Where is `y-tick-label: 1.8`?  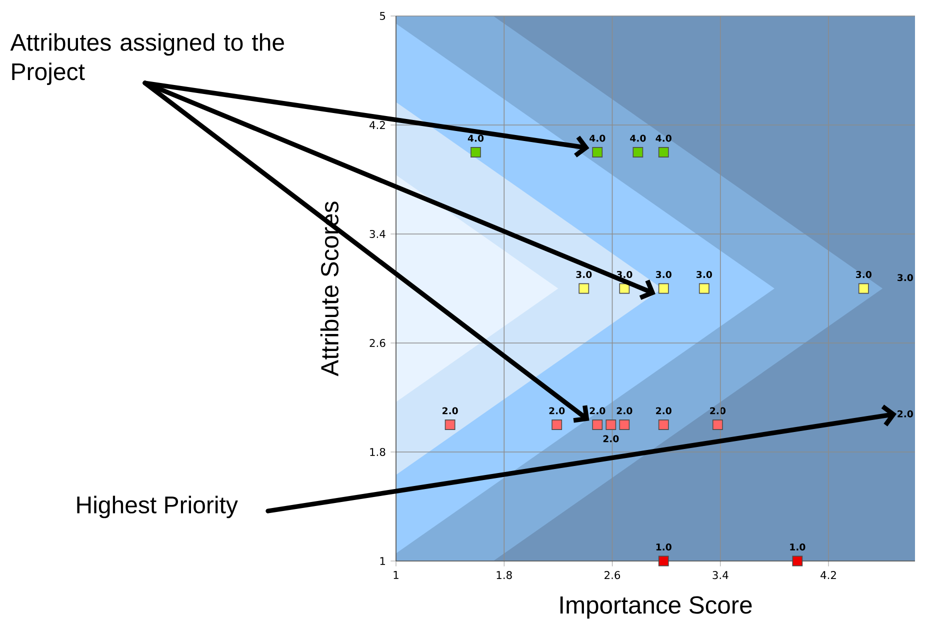
y-tick-label: 1.8 is located at coordinates (378, 452).